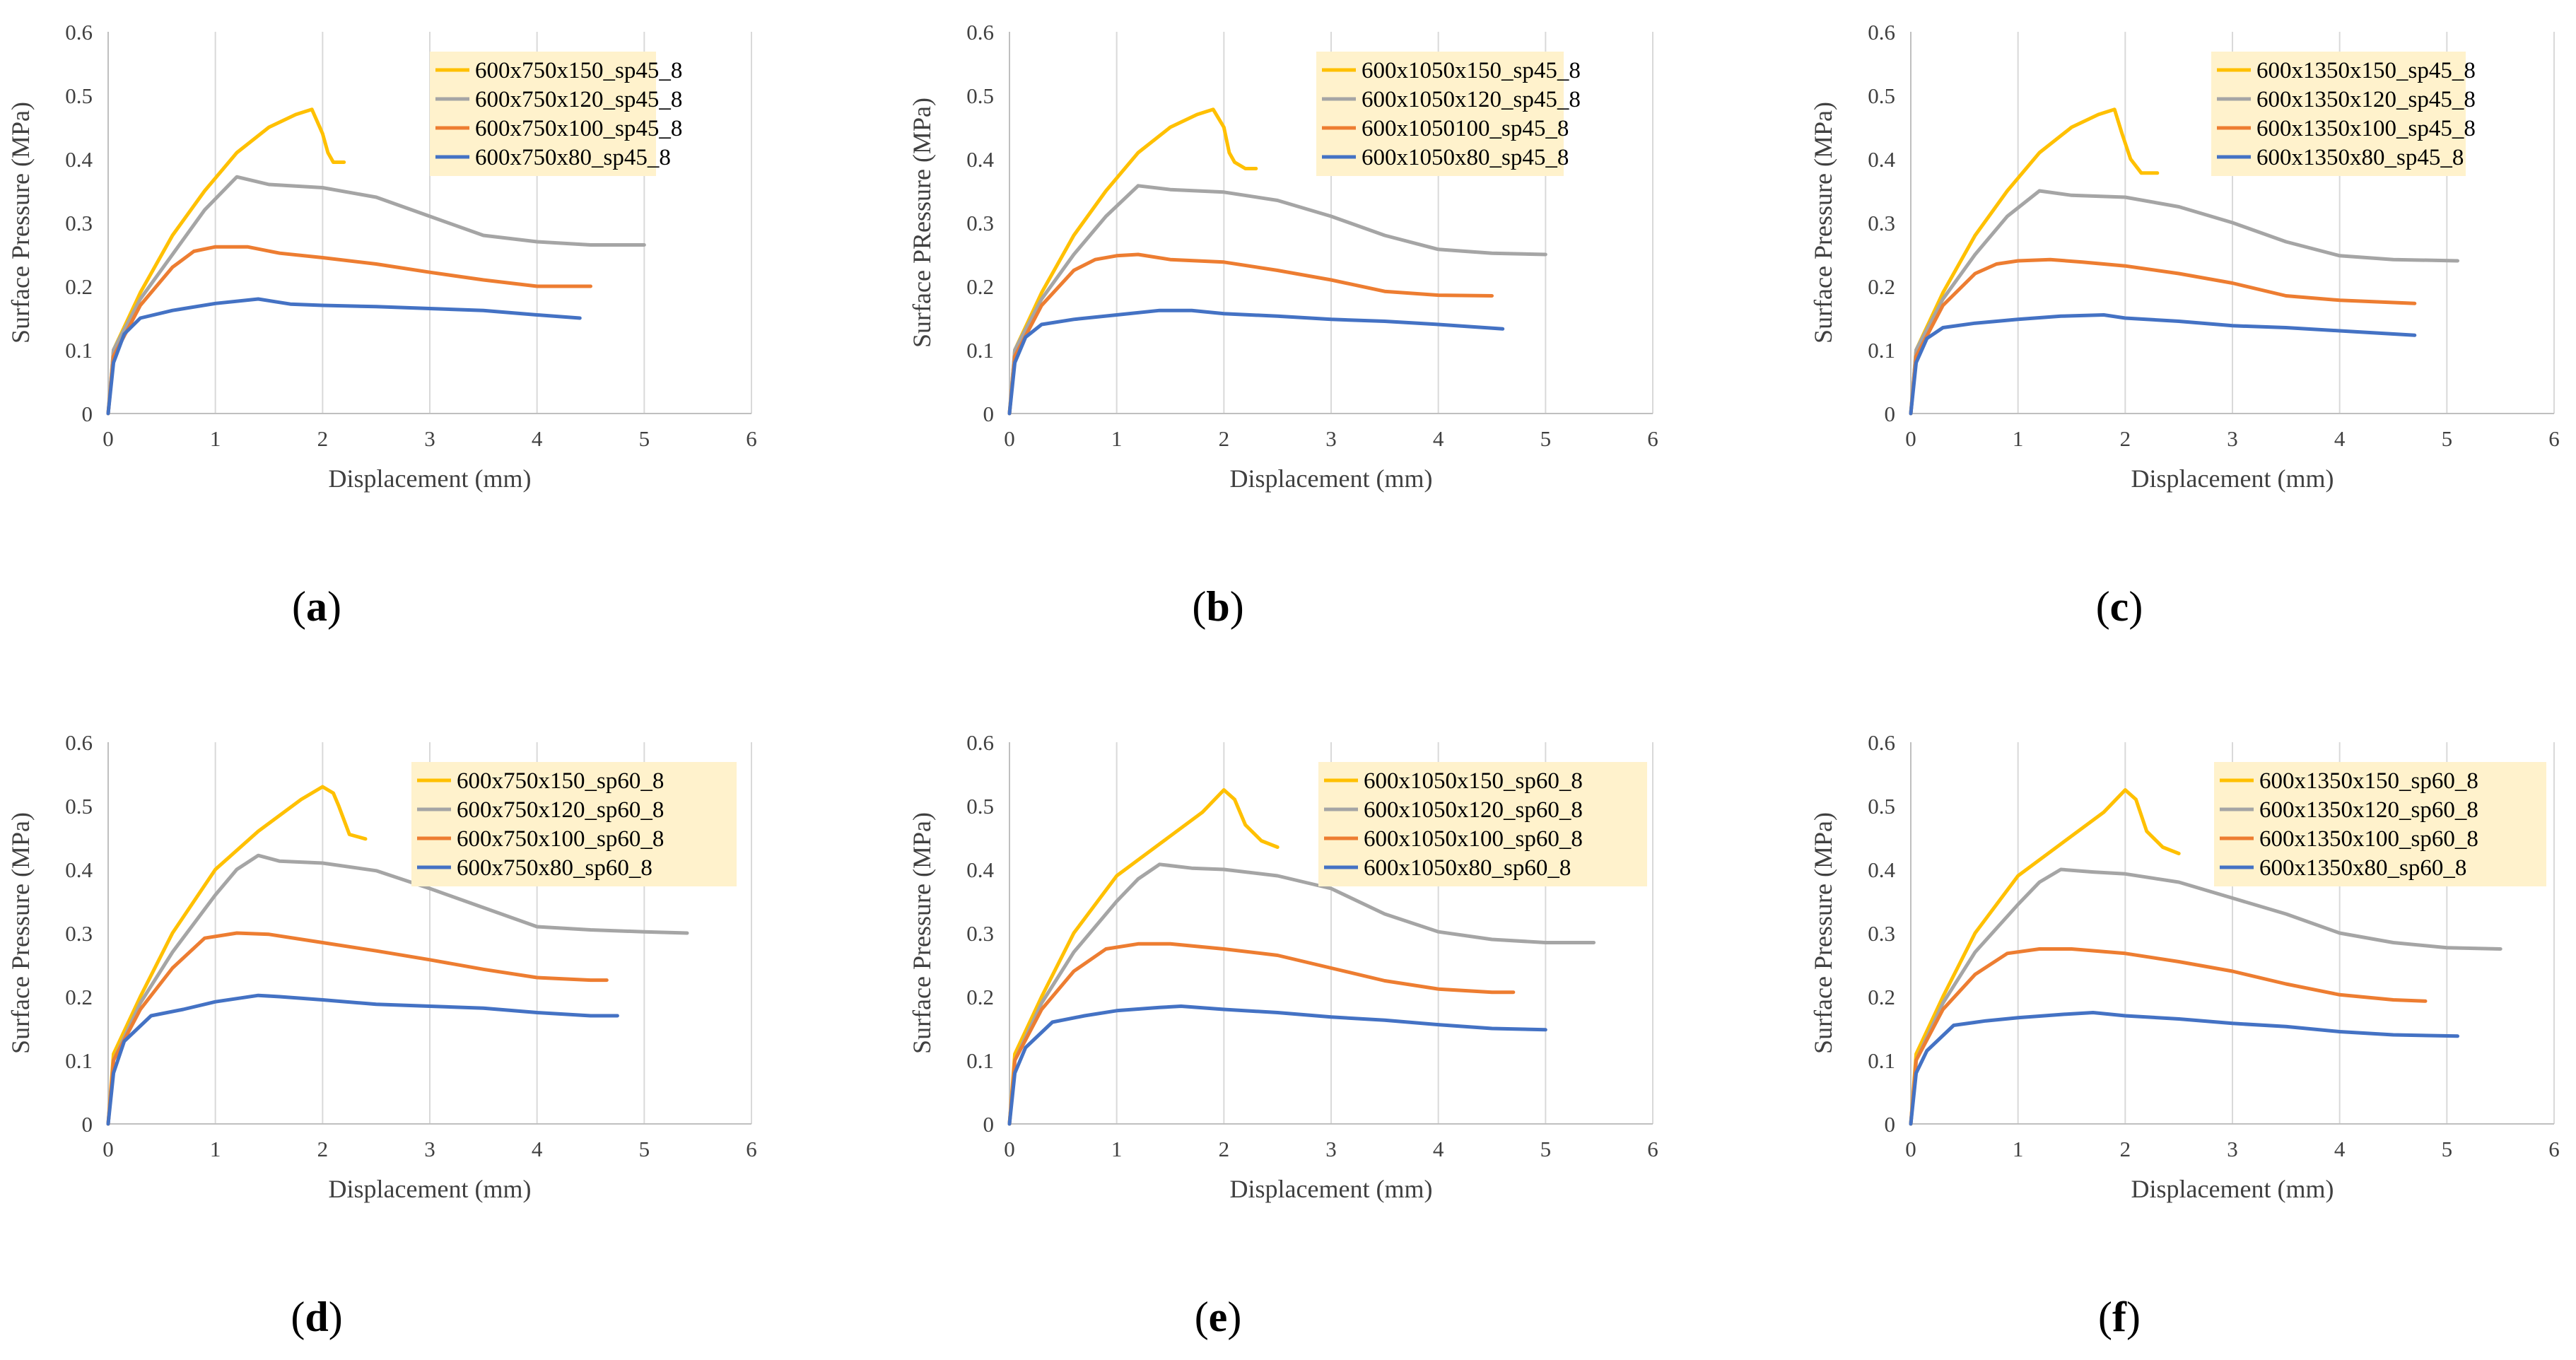  I want to click on panel-caption: (c), so click(2120, 607).